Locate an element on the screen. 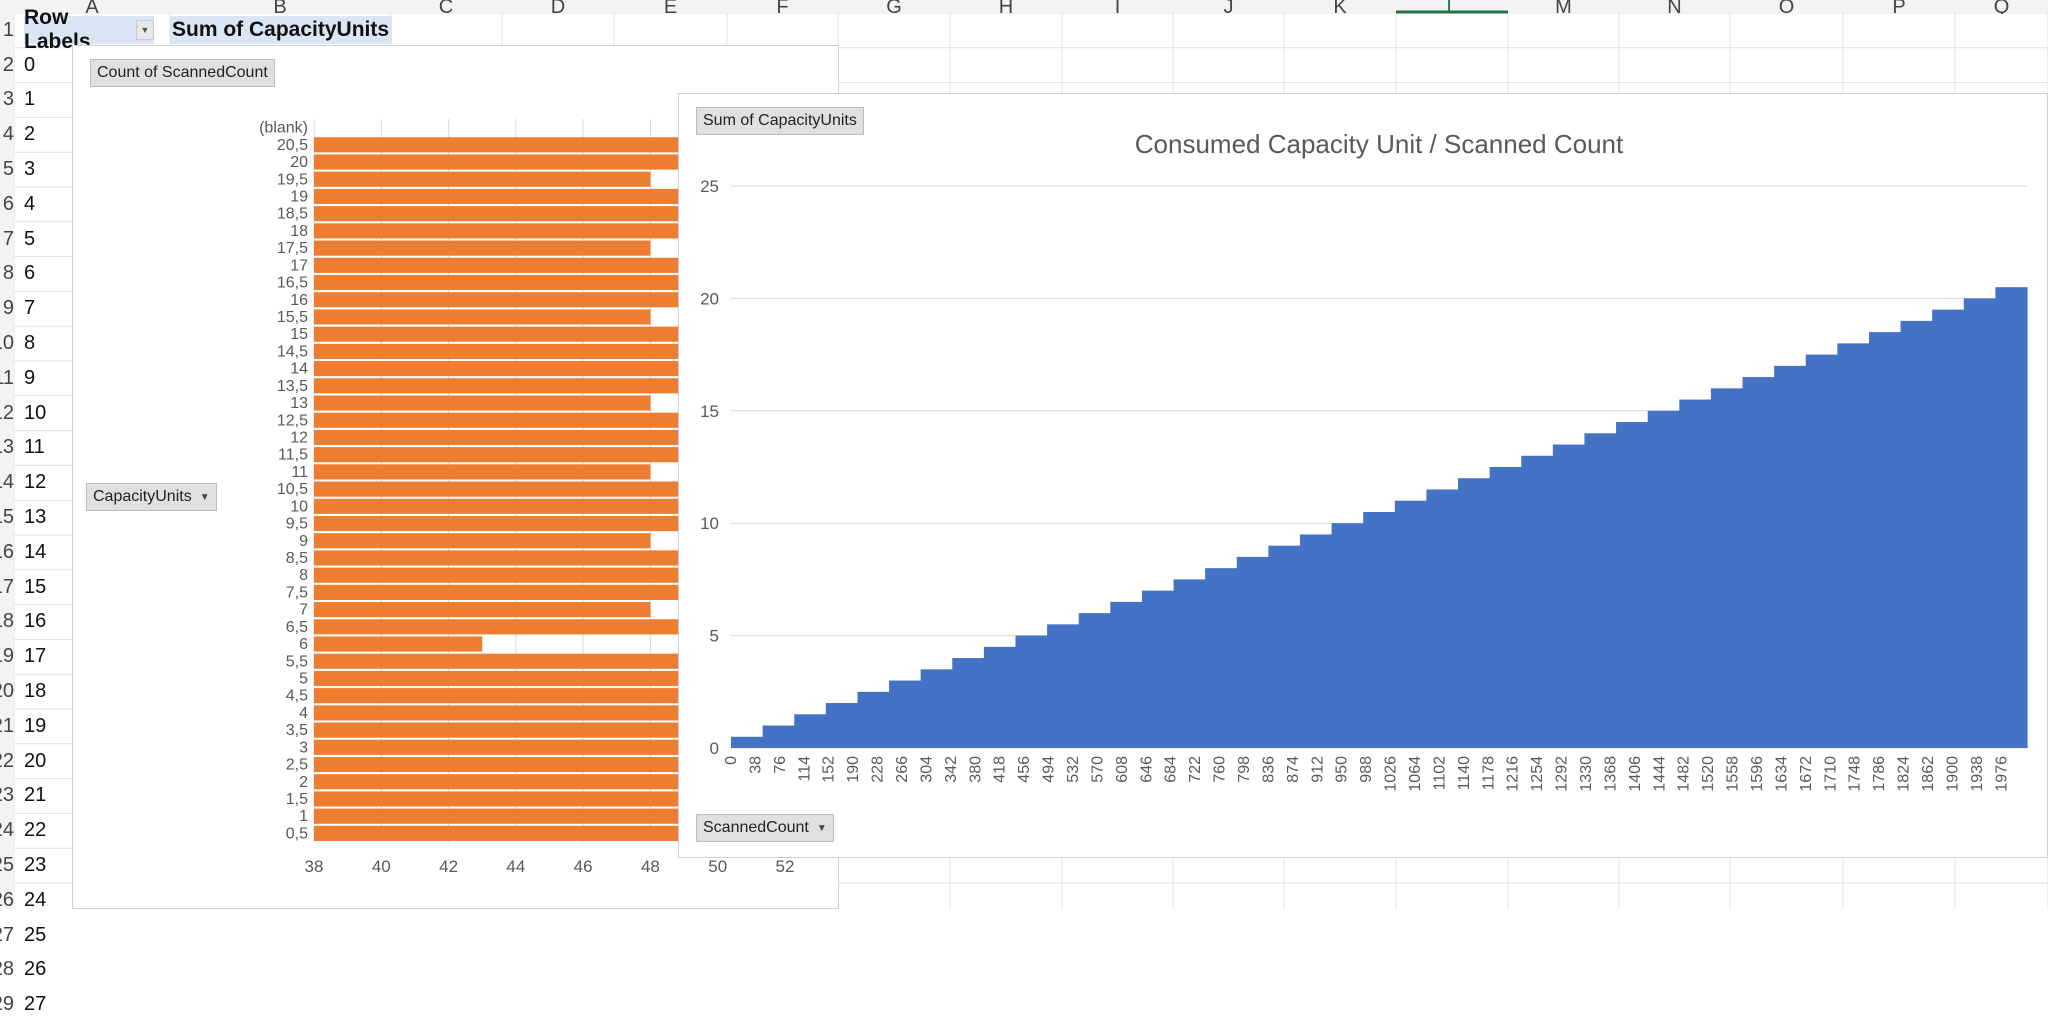 This screenshot has width=2048, height=1022. category-tick-label: 8,5 is located at coordinates (297, 558).